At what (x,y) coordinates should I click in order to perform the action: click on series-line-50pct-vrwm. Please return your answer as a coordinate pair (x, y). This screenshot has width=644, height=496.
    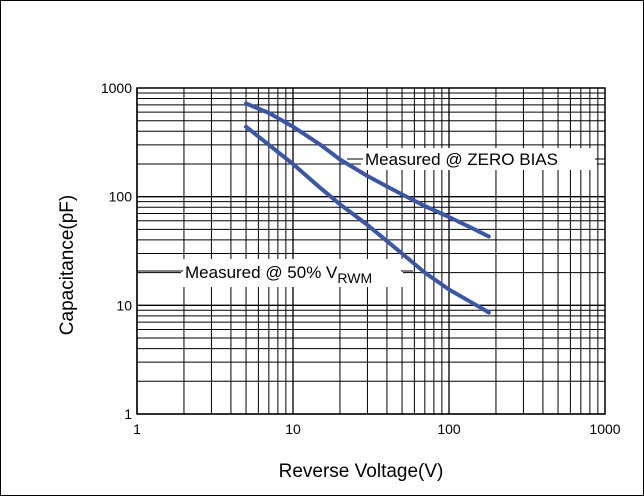
    Looking at the image, I should click on (367, 219).